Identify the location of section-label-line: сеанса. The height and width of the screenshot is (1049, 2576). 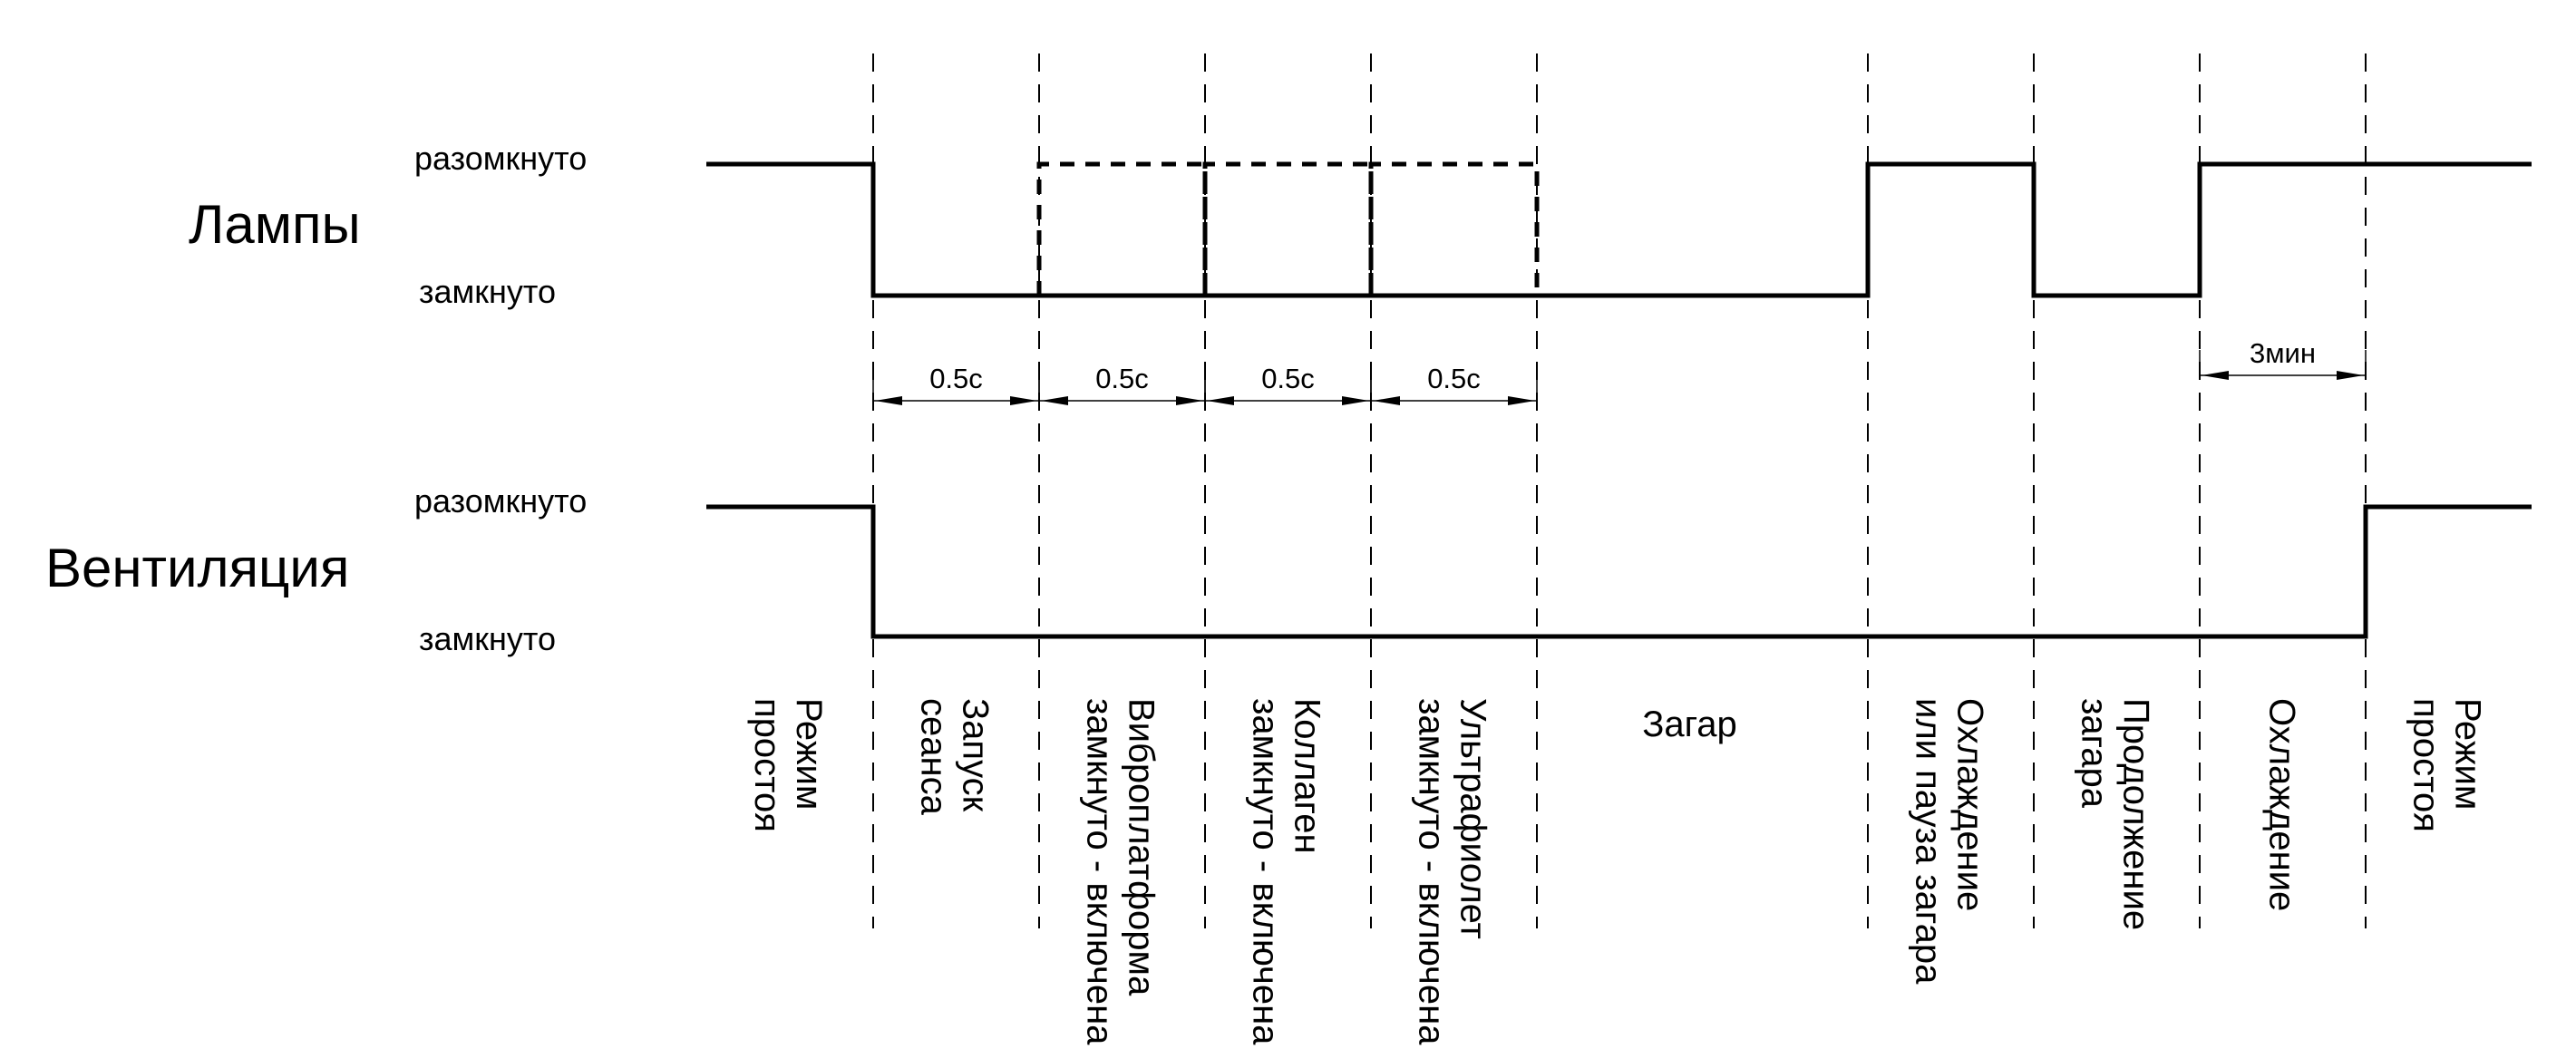
(934, 757).